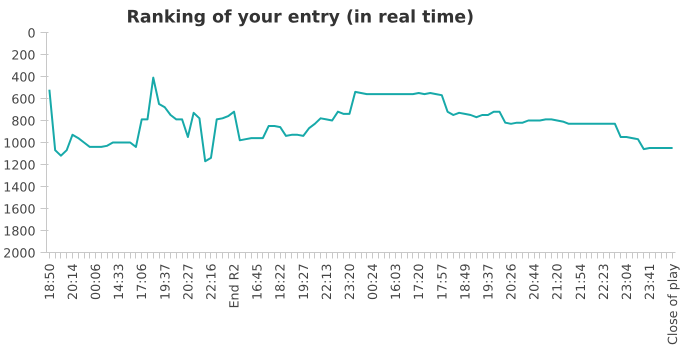 This screenshot has height=350, width=699. Describe the element at coordinates (19, 231) in the screenshot. I see `y-tick-label: 1800` at that location.